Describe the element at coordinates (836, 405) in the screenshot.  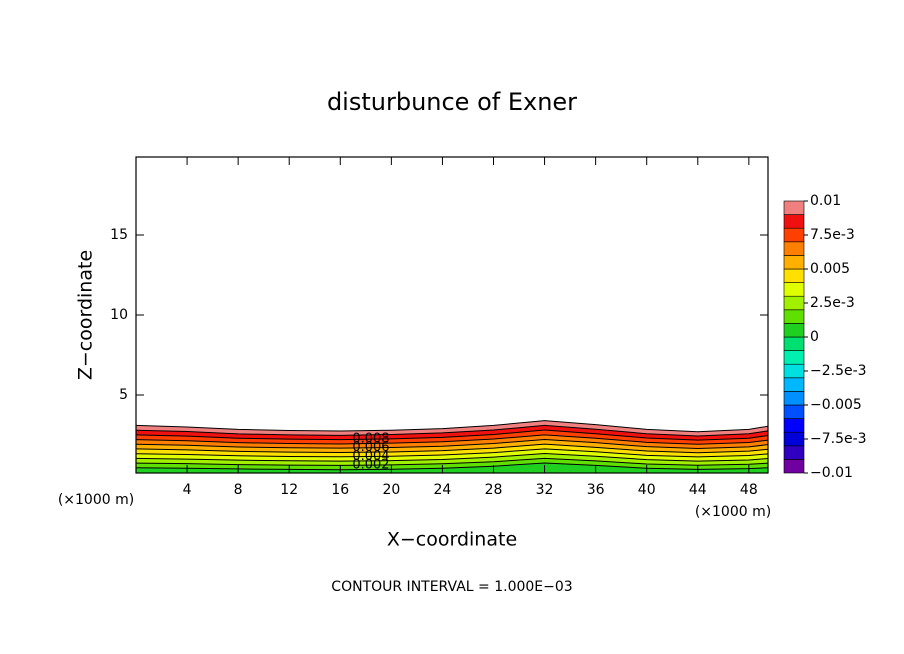
I see `colorbar-tick-label: −0.005` at that location.